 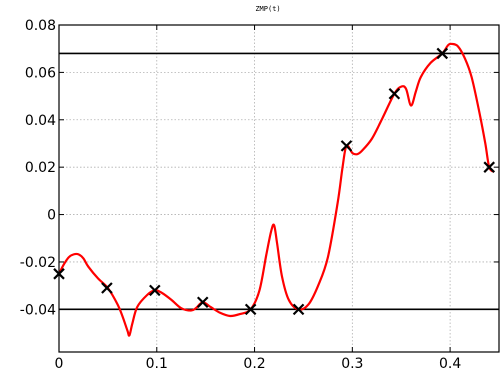 I want to click on y-tick-label: 0.02, so click(x=40, y=168).